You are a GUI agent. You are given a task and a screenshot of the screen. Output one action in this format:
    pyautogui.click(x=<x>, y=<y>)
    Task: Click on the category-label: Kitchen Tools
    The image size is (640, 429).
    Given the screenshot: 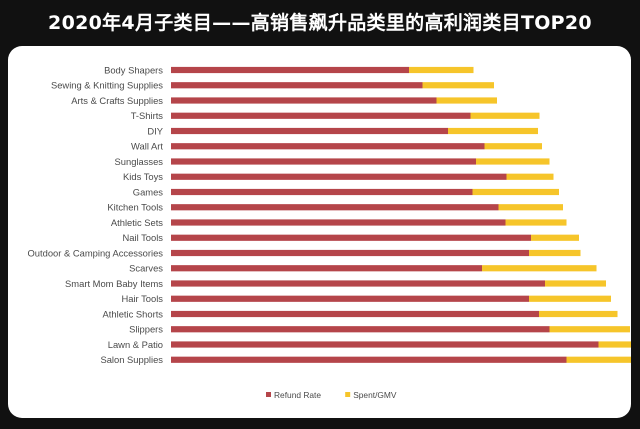 What is the action you would take?
    pyautogui.click(x=135, y=207)
    